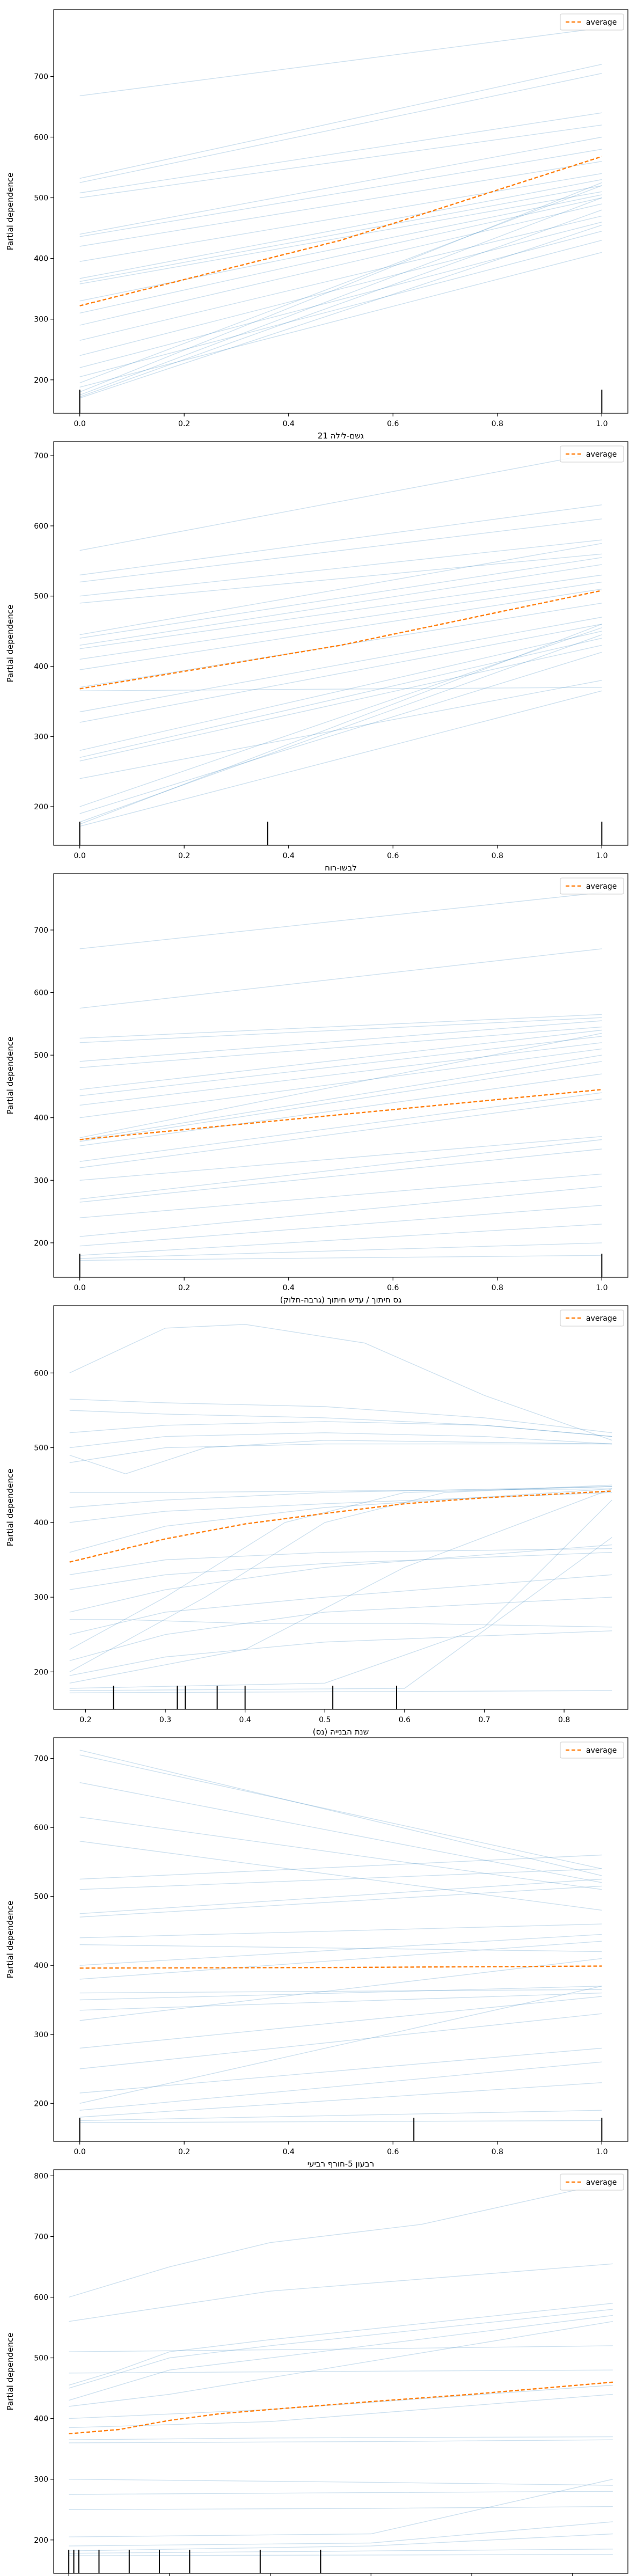  What do you see at coordinates (41, 526) in the screenshot?
I see `y-tick-label: 600` at bounding box center [41, 526].